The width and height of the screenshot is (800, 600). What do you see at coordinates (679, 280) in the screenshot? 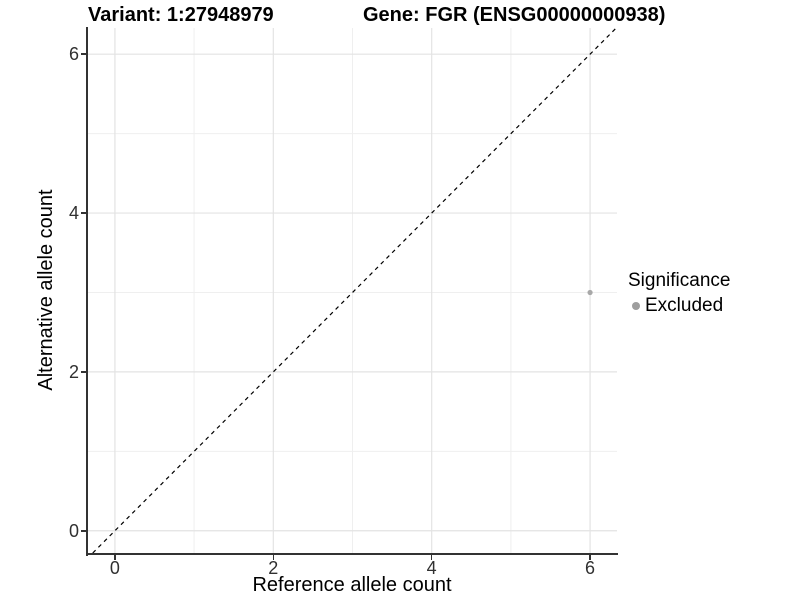
I see `legend-title: Significance` at bounding box center [679, 280].